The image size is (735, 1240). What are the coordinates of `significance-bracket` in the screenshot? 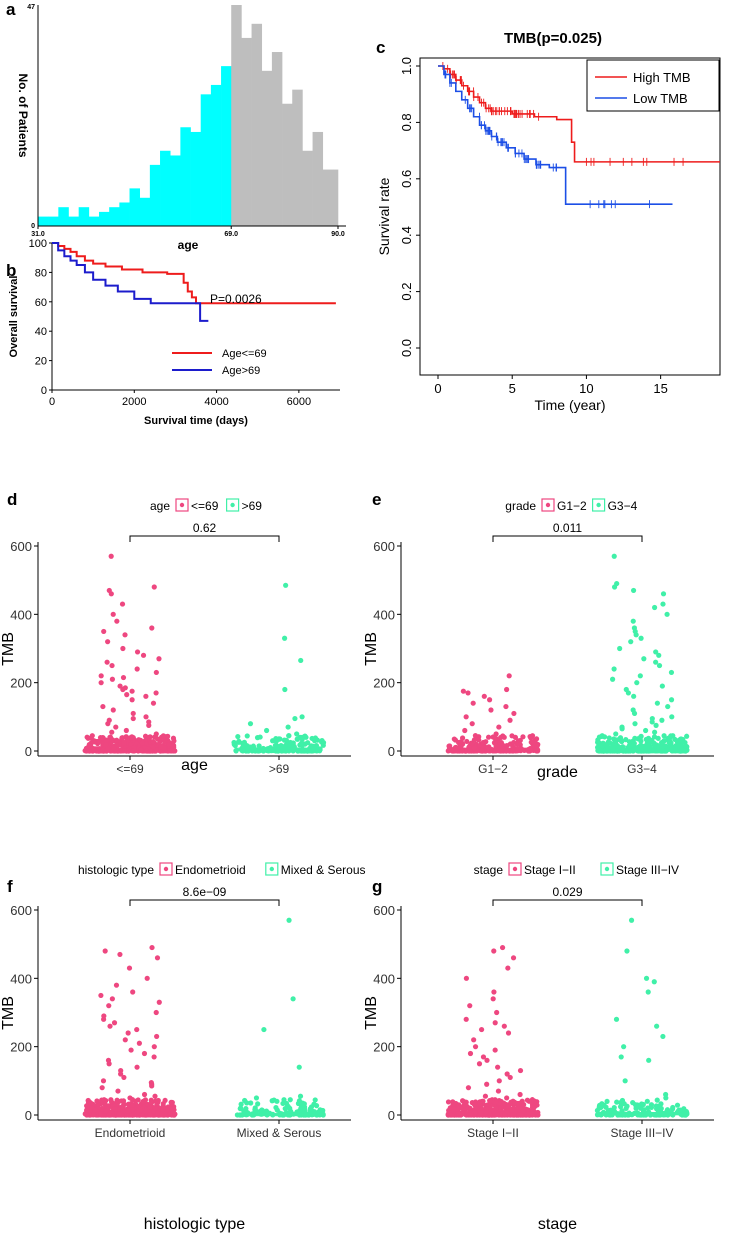 It's located at (204, 538).